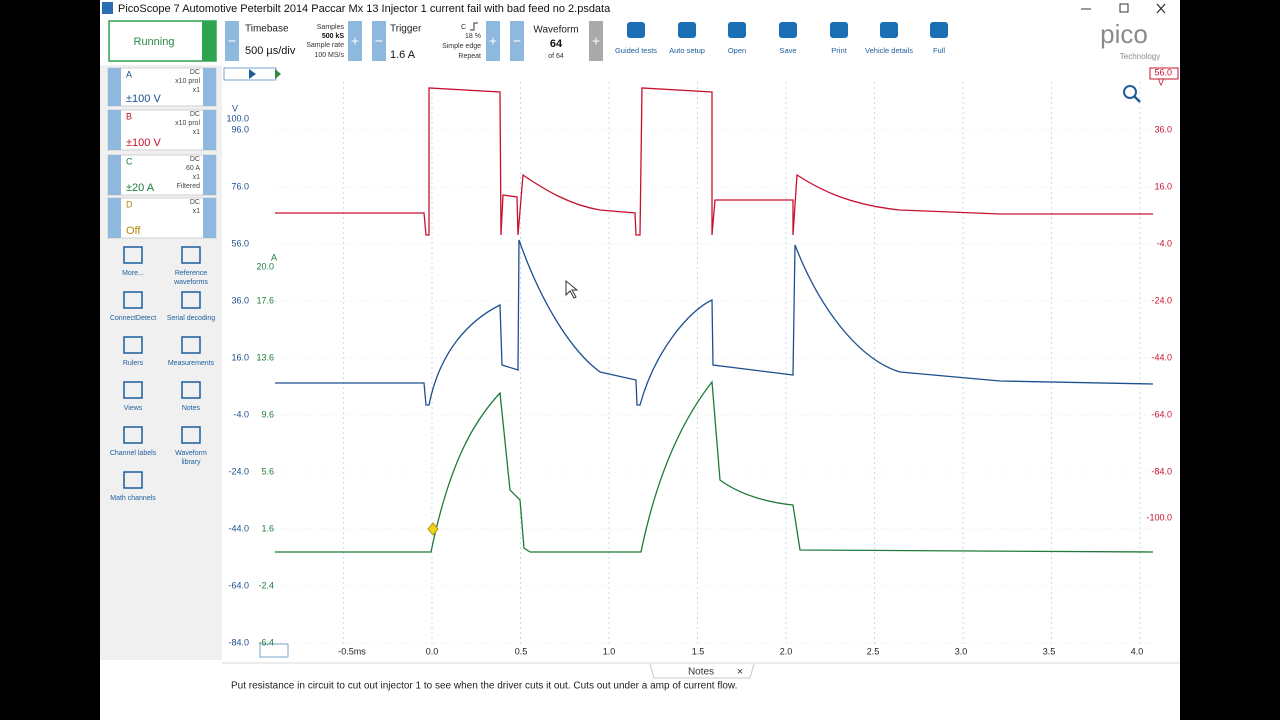 The height and width of the screenshot is (720, 1280). I want to click on timebase-minus, so click(232, 41).